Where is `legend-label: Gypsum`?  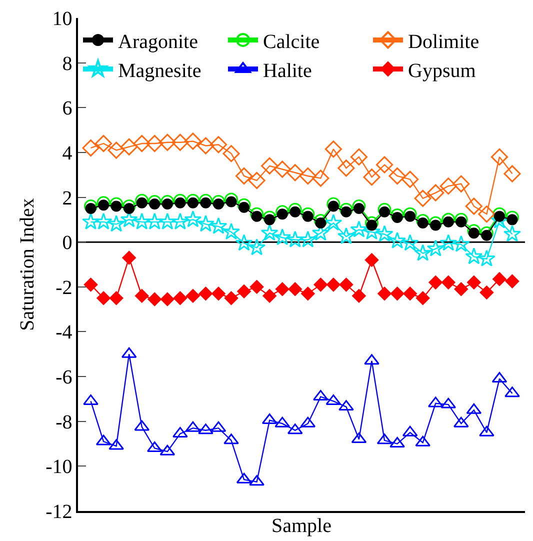
legend-label: Gypsum is located at coordinates (442, 71).